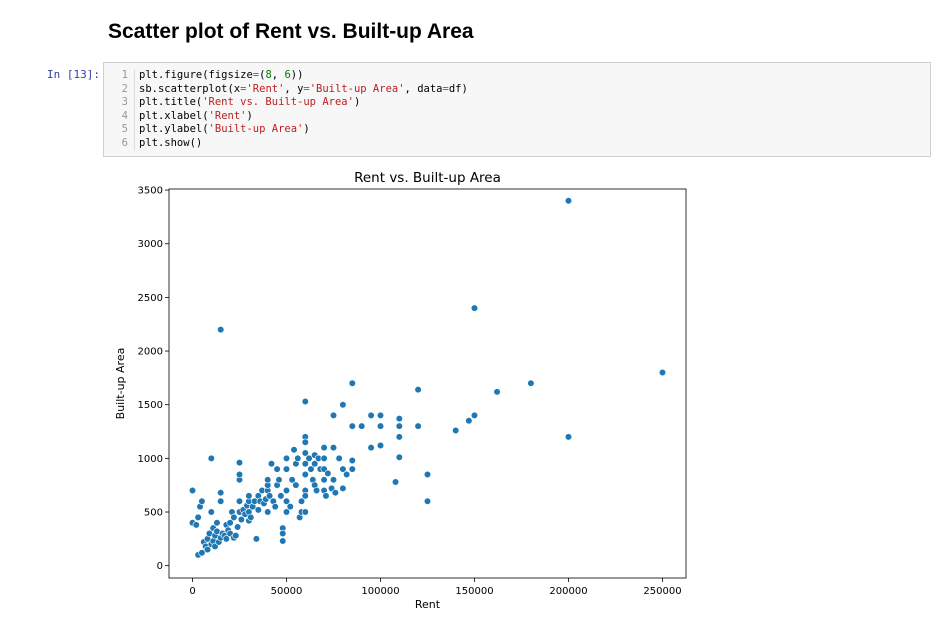  Describe the element at coordinates (150, 191) in the screenshot. I see `y-tick-label: 3500` at that location.